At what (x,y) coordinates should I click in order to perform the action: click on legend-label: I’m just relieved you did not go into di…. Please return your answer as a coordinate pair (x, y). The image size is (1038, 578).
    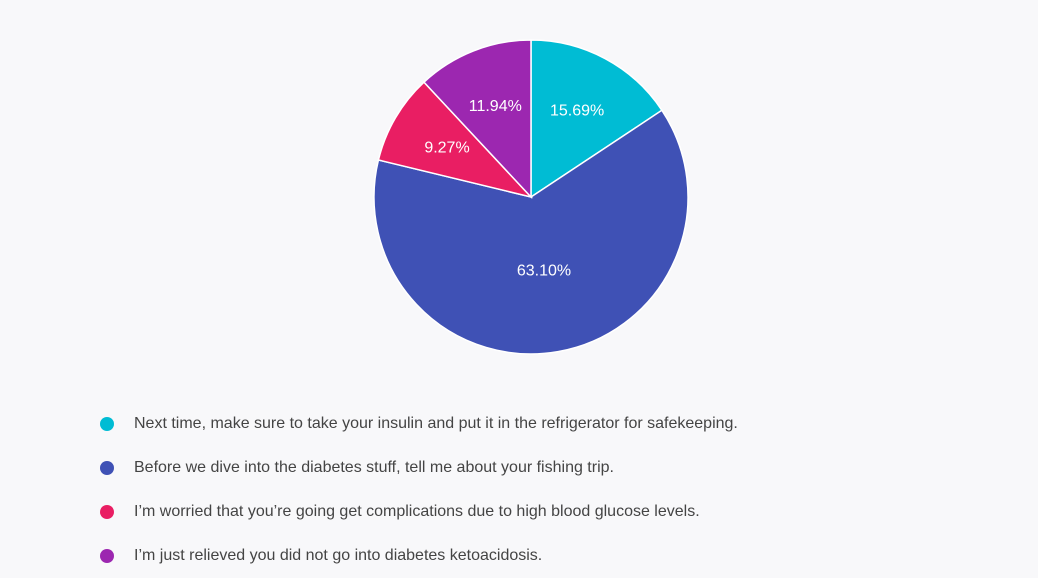
    Looking at the image, I should click on (338, 555).